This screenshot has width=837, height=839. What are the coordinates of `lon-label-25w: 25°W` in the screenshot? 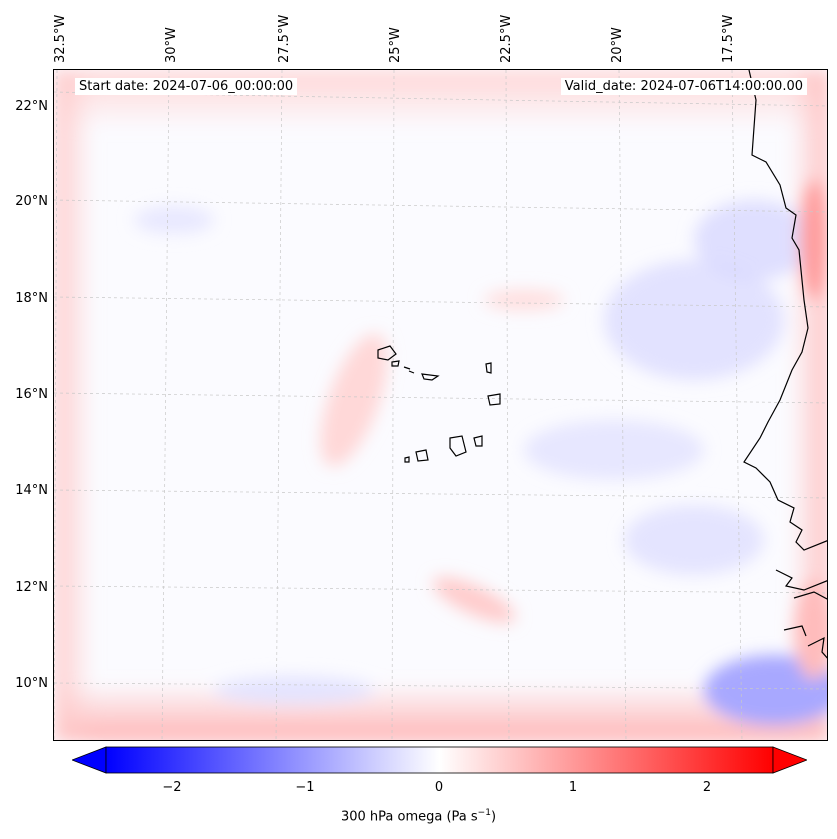 It's located at (395, 45).